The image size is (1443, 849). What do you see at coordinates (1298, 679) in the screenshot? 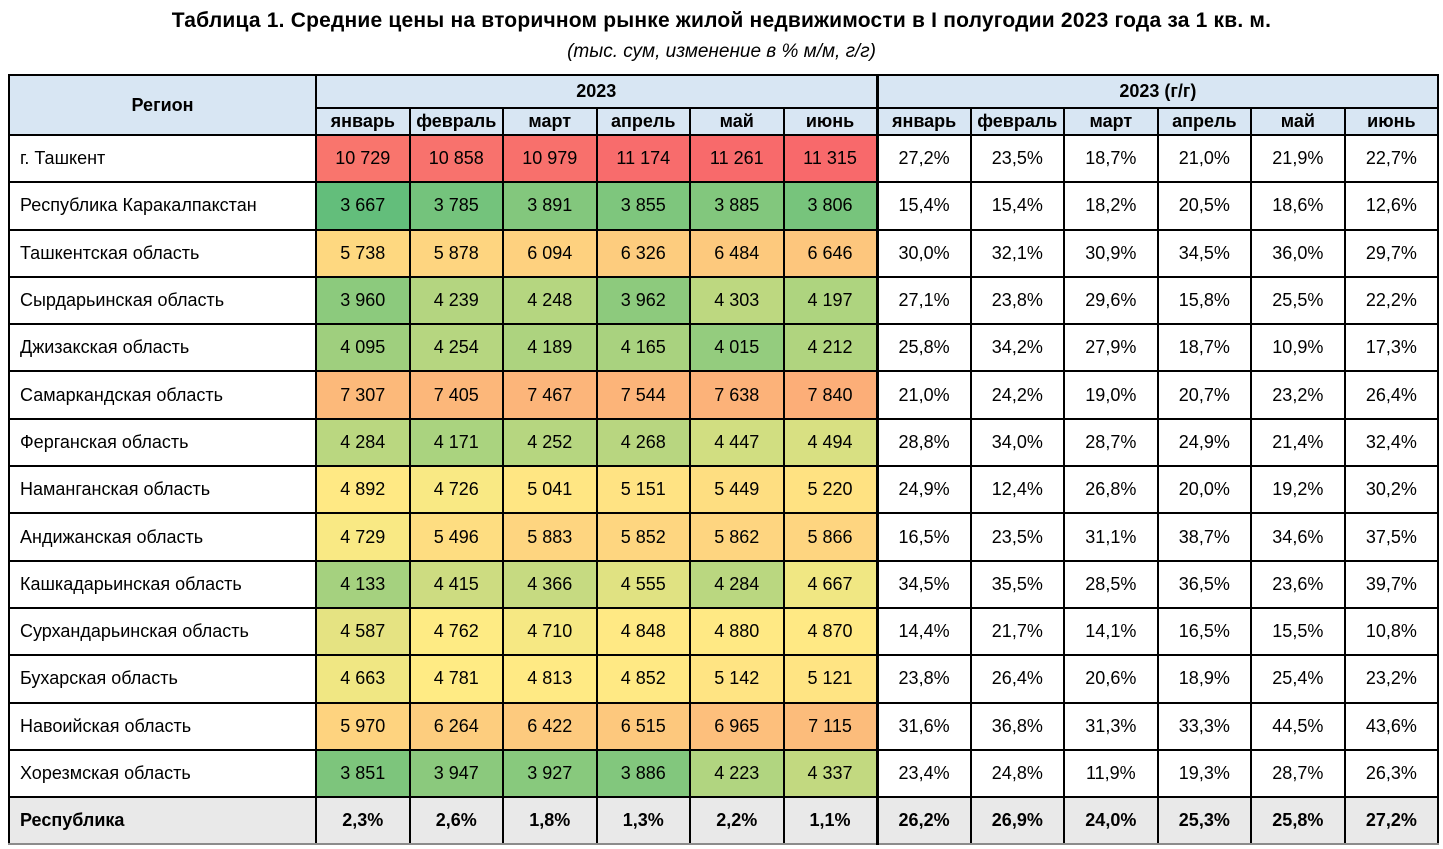
I see `yoy-cell: 25,4%` at bounding box center [1298, 679].